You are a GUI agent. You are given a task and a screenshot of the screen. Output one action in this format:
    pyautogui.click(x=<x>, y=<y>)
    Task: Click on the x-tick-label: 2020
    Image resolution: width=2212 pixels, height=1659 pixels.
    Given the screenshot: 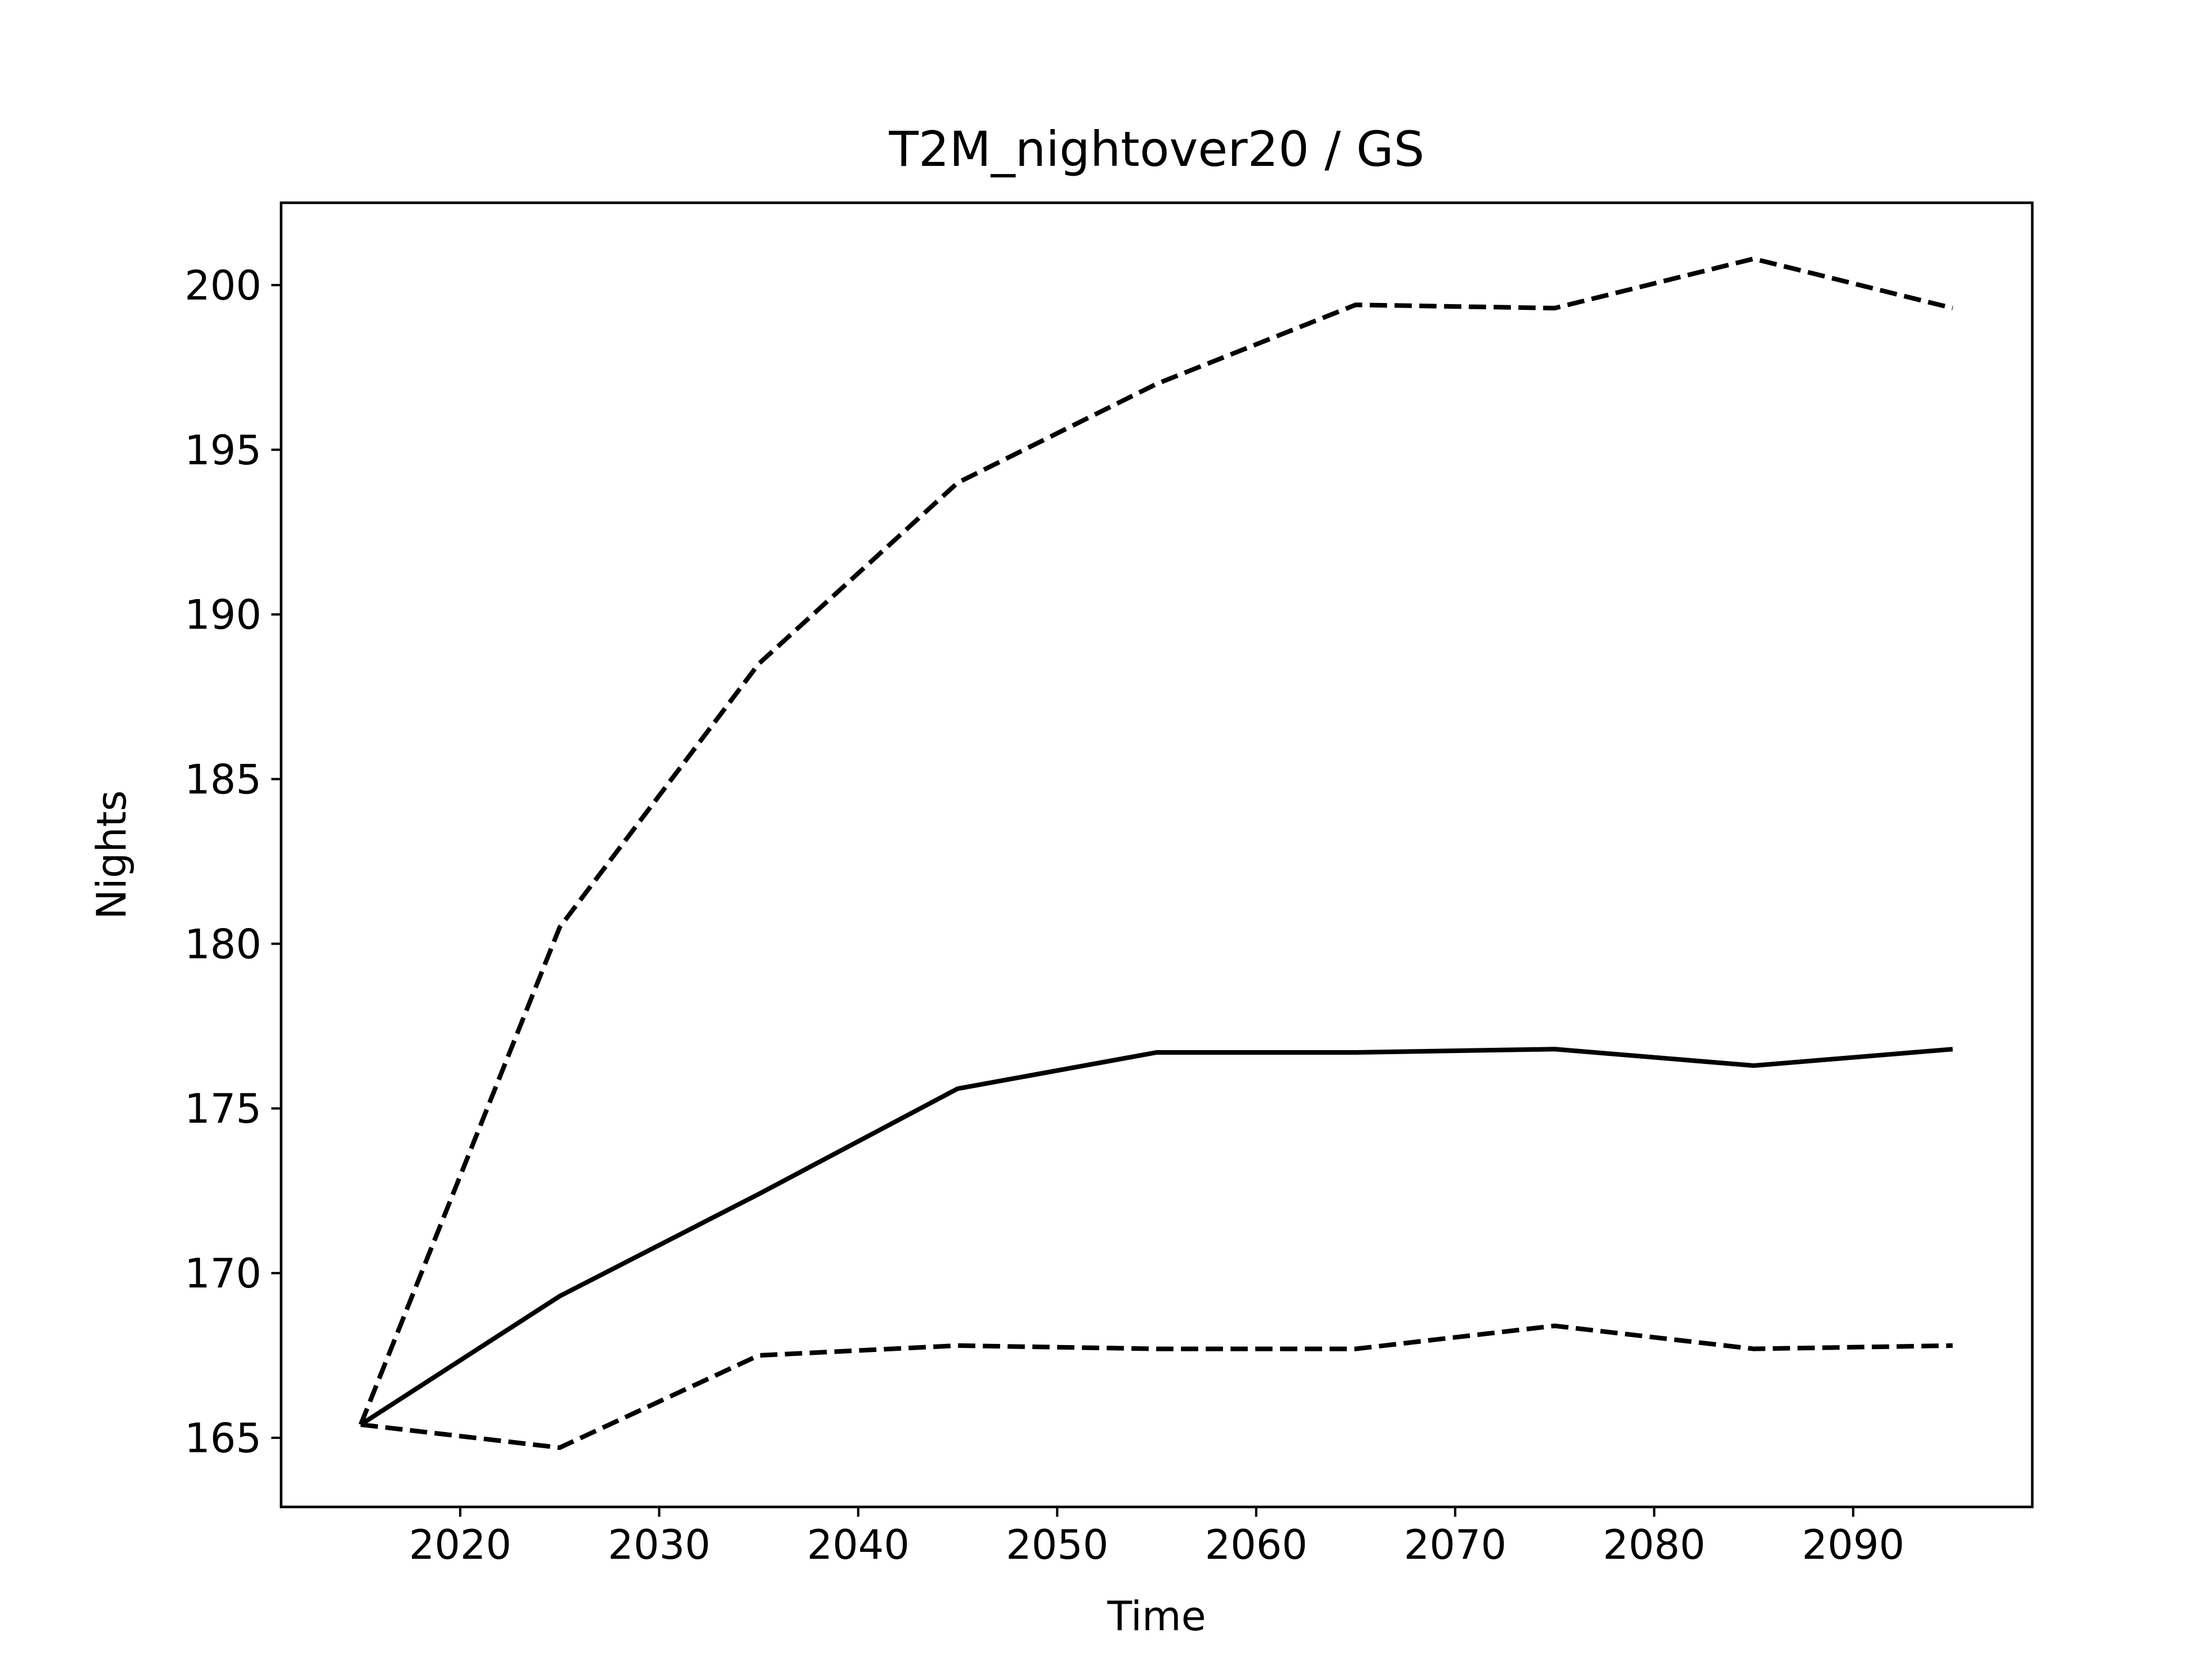 What is the action you would take?
    pyautogui.click(x=460, y=1545)
    